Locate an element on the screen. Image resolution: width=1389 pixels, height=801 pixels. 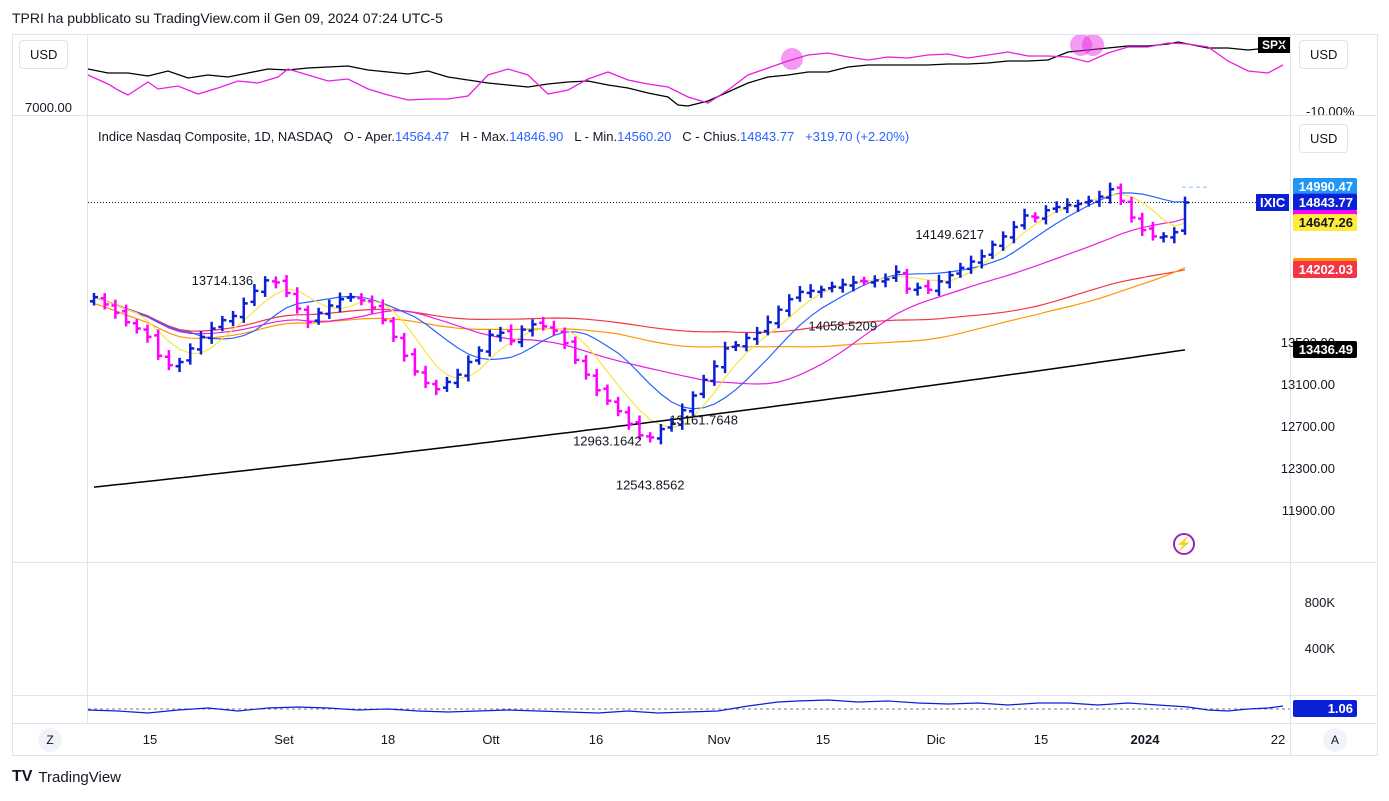
pivot-annotation: 14058.5209 is located at coordinates (842, 326).